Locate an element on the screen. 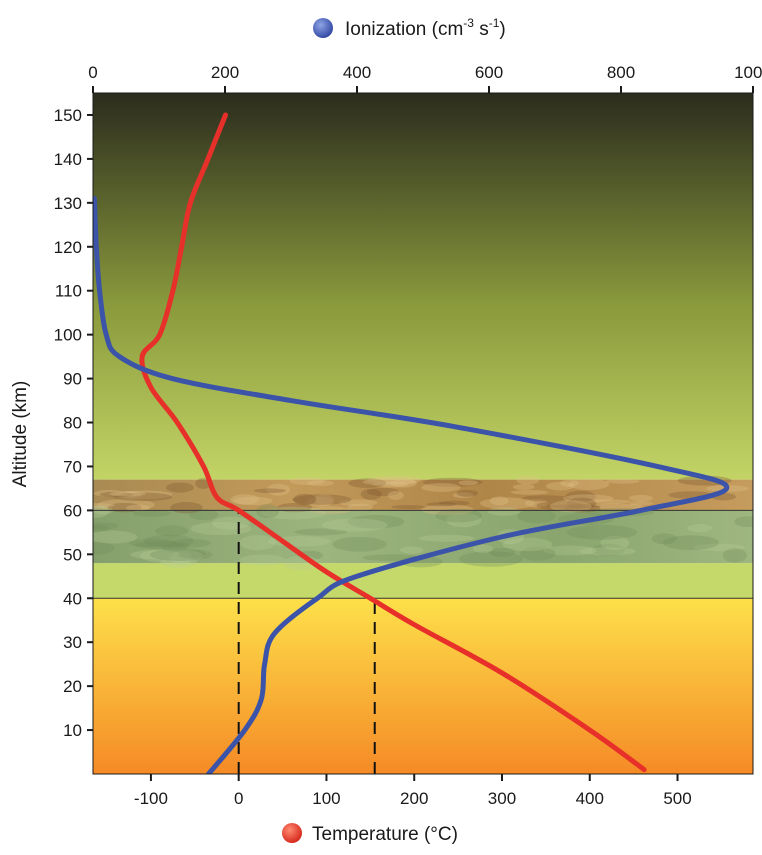 This screenshot has width=762, height=855. bottom-tick-label: 200 is located at coordinates (414, 798).